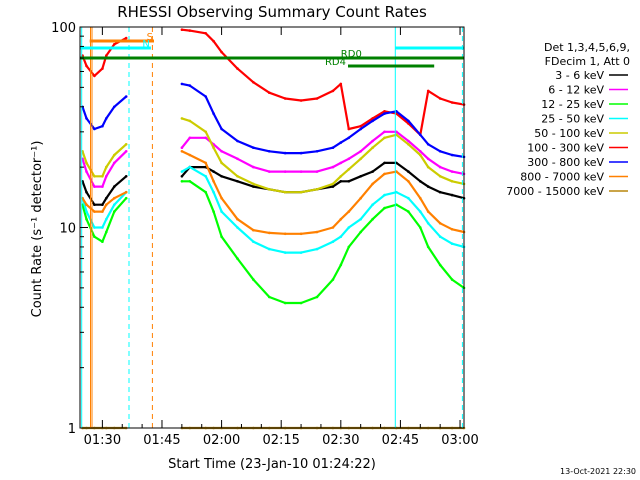 The width and height of the screenshot is (640, 480). I want to click on x-tick-label-02-45: 02:45, so click(400, 440).